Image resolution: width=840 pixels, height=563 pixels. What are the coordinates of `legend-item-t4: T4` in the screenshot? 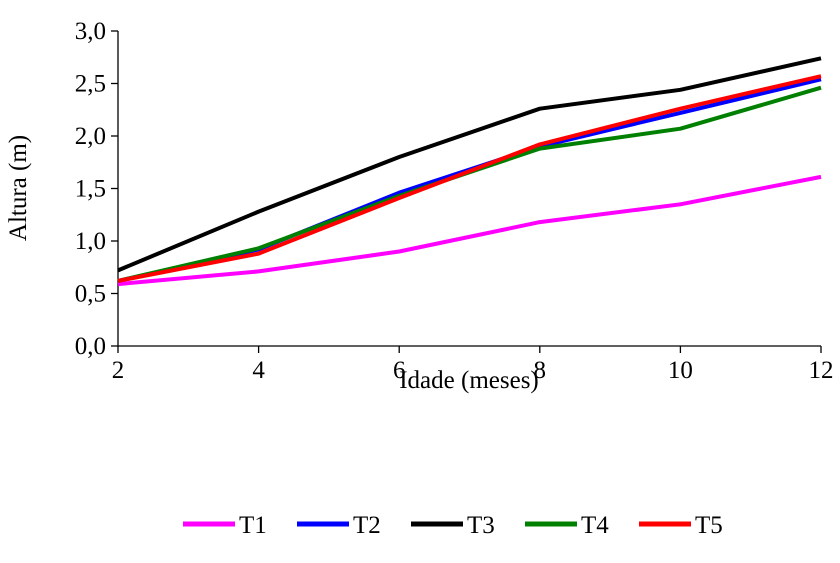 It's located at (567, 525).